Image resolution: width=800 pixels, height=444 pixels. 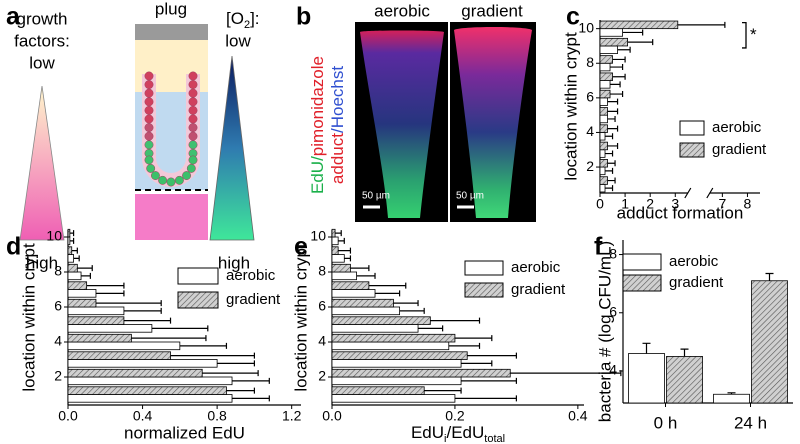 I want to click on label: factors:, so click(x=42, y=40).